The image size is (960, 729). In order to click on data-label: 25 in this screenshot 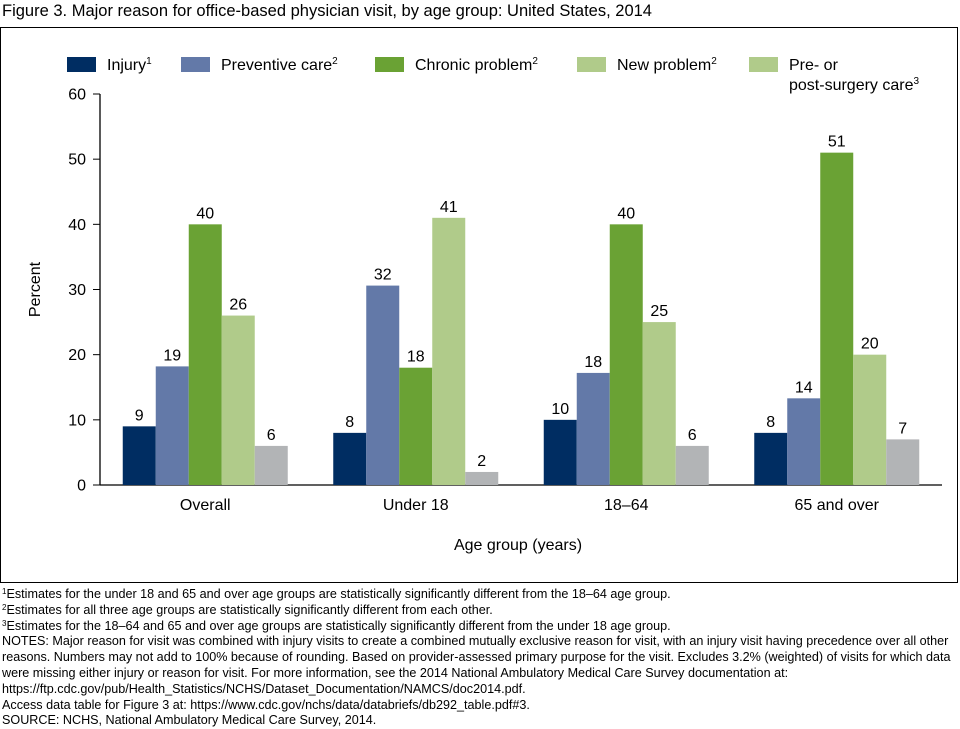, I will do `click(659, 311)`.